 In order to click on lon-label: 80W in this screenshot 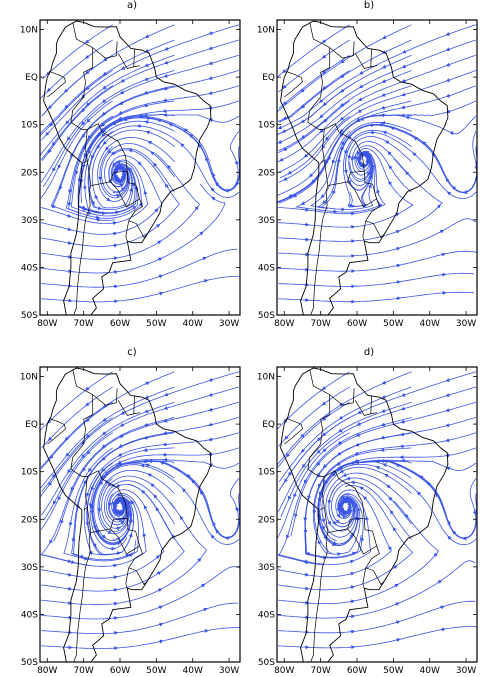, I will do `click(47, 671)`.